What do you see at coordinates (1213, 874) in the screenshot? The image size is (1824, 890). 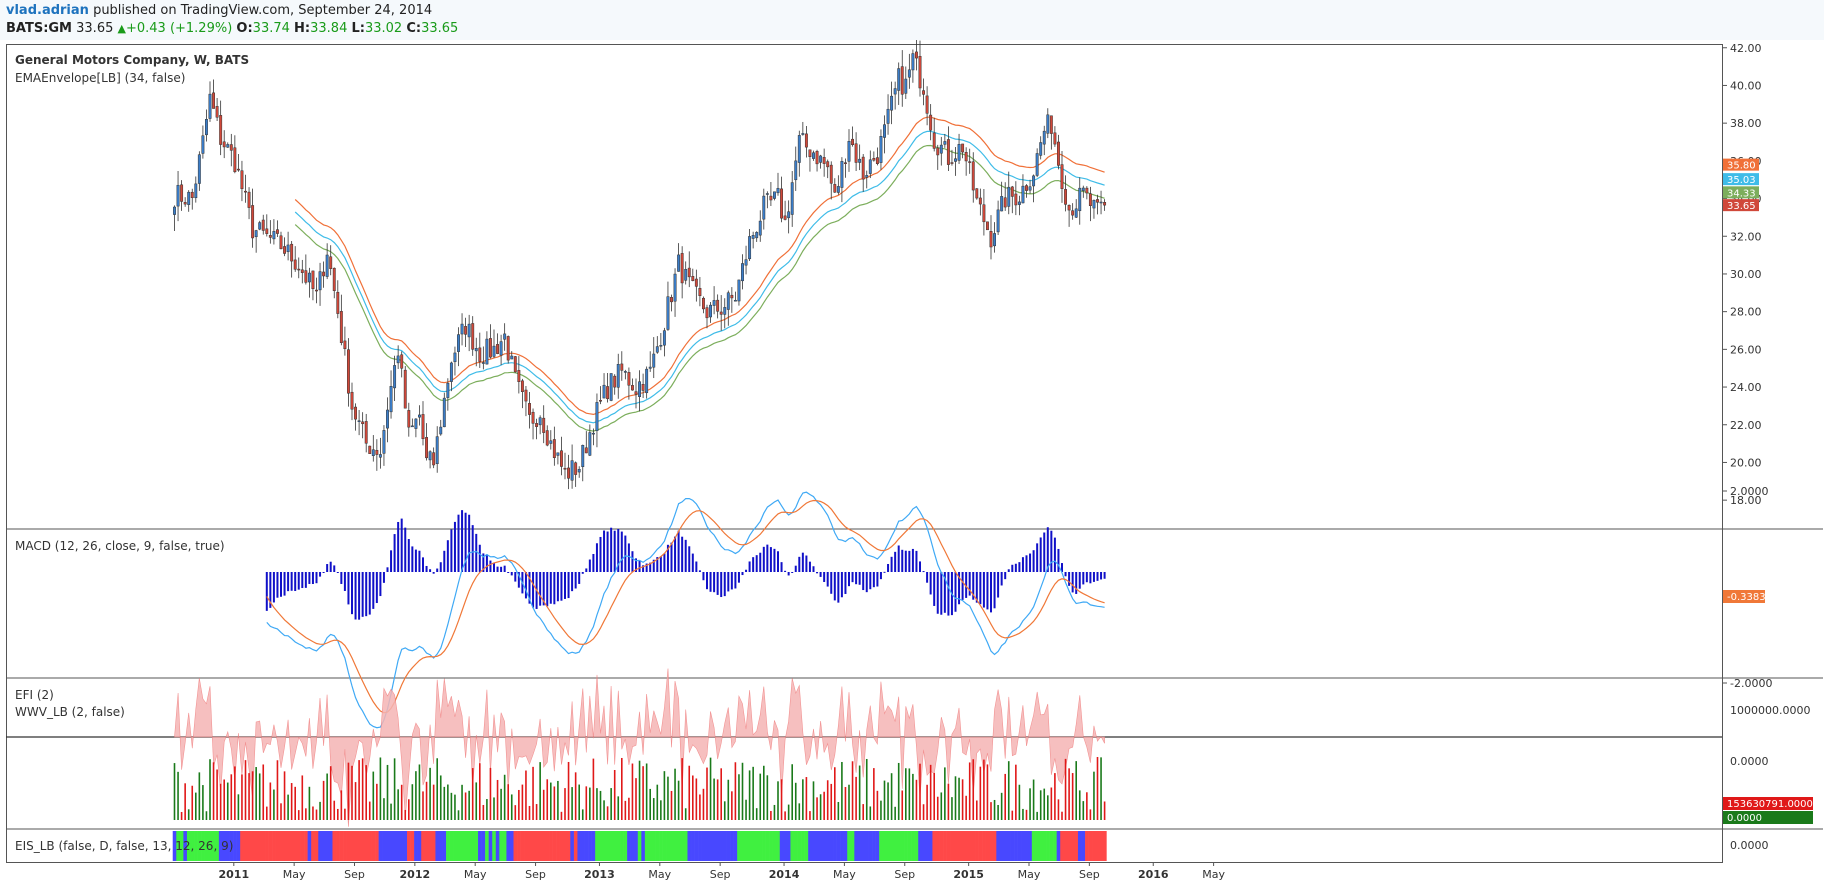 I see `time-axis-label: May` at bounding box center [1213, 874].